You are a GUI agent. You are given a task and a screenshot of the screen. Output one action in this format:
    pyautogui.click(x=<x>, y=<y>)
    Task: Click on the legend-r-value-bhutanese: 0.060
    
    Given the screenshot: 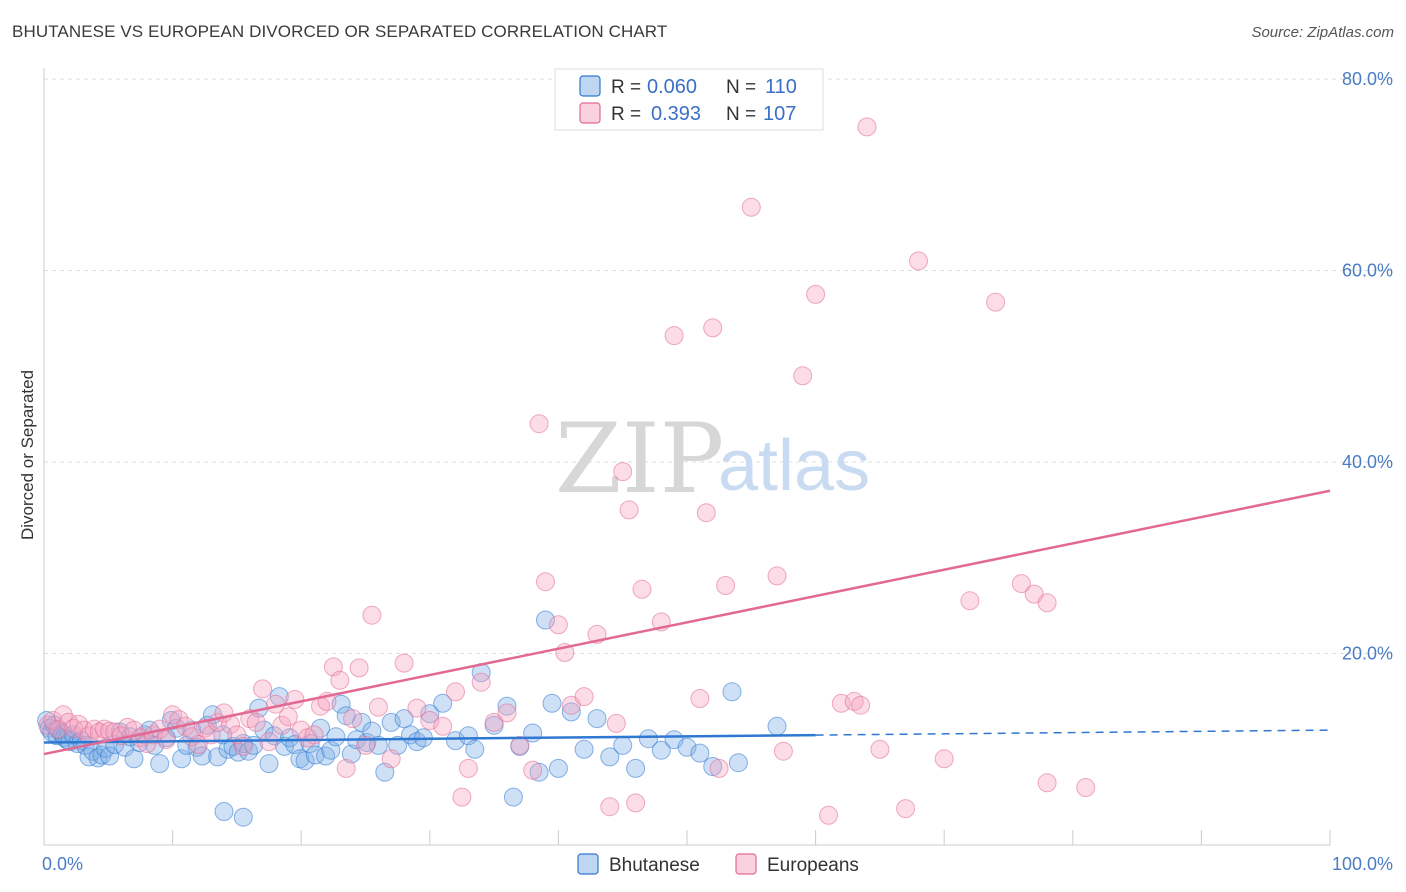 What is the action you would take?
    pyautogui.click(x=672, y=87)
    